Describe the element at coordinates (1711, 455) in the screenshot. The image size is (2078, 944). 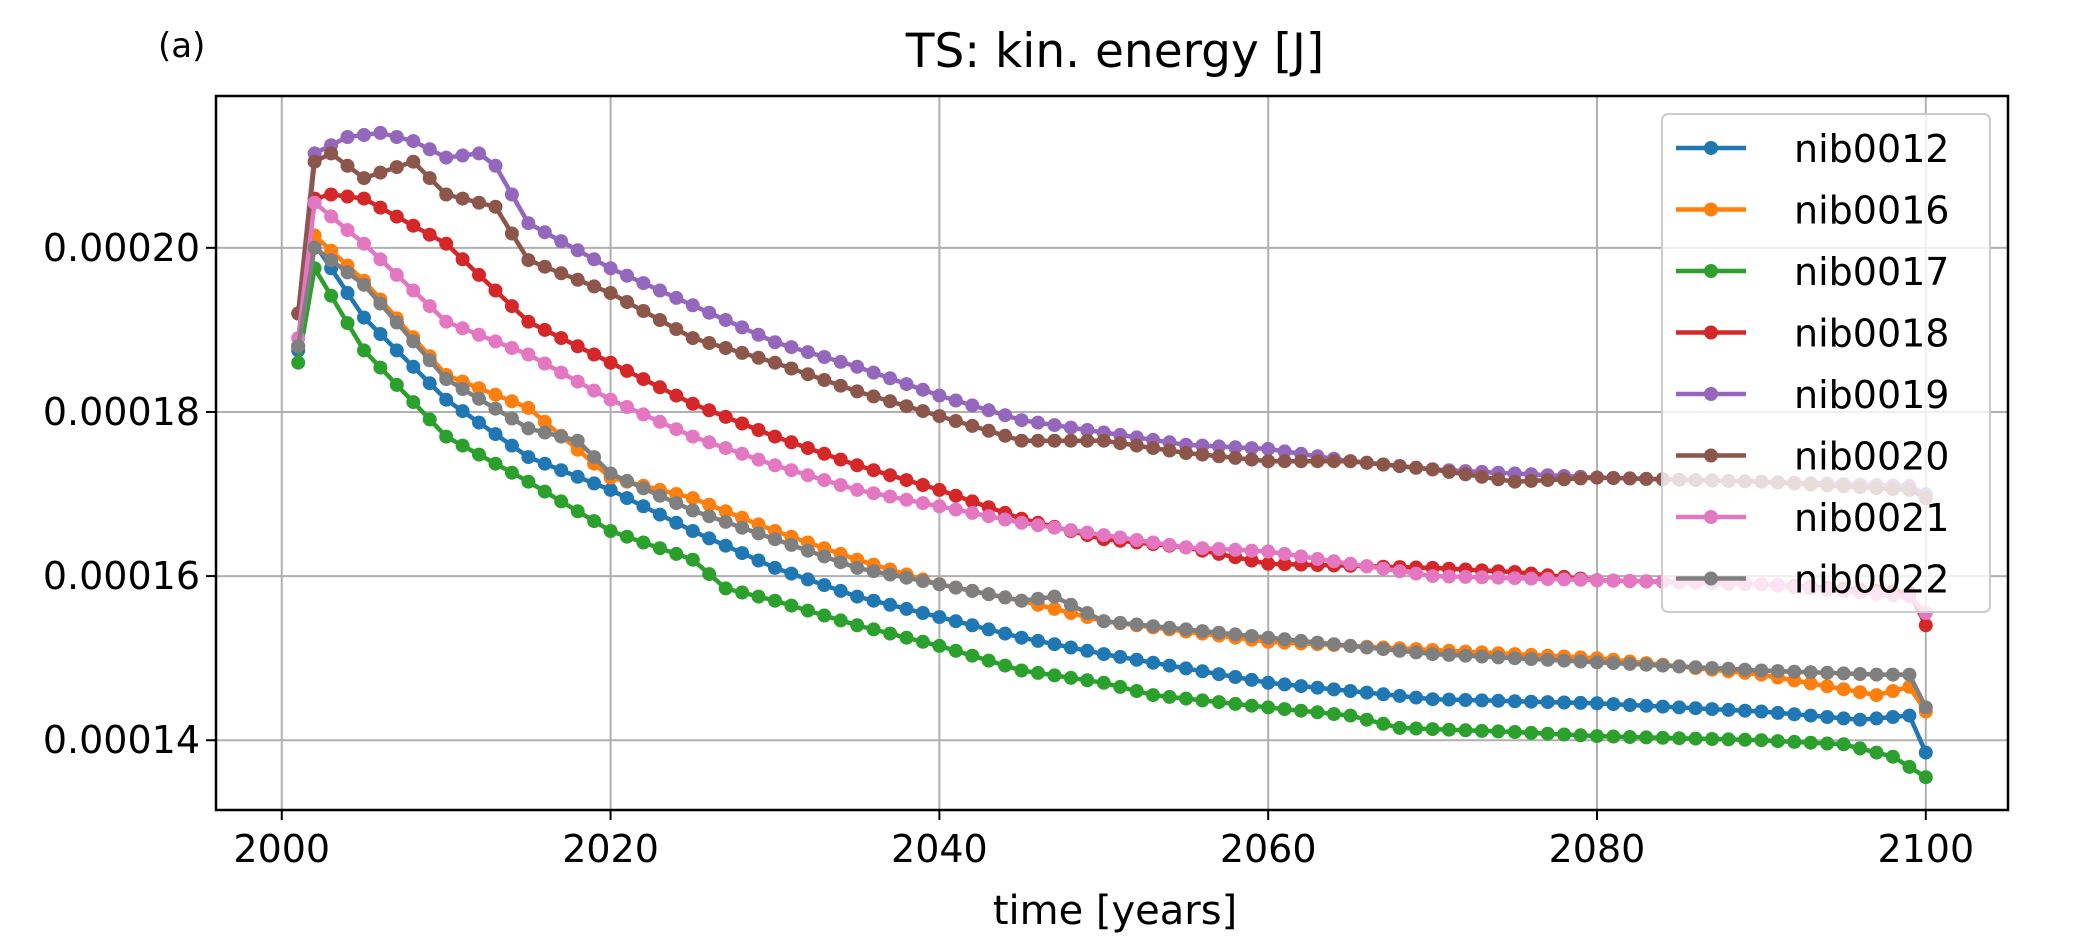
I see `legend-marker` at that location.